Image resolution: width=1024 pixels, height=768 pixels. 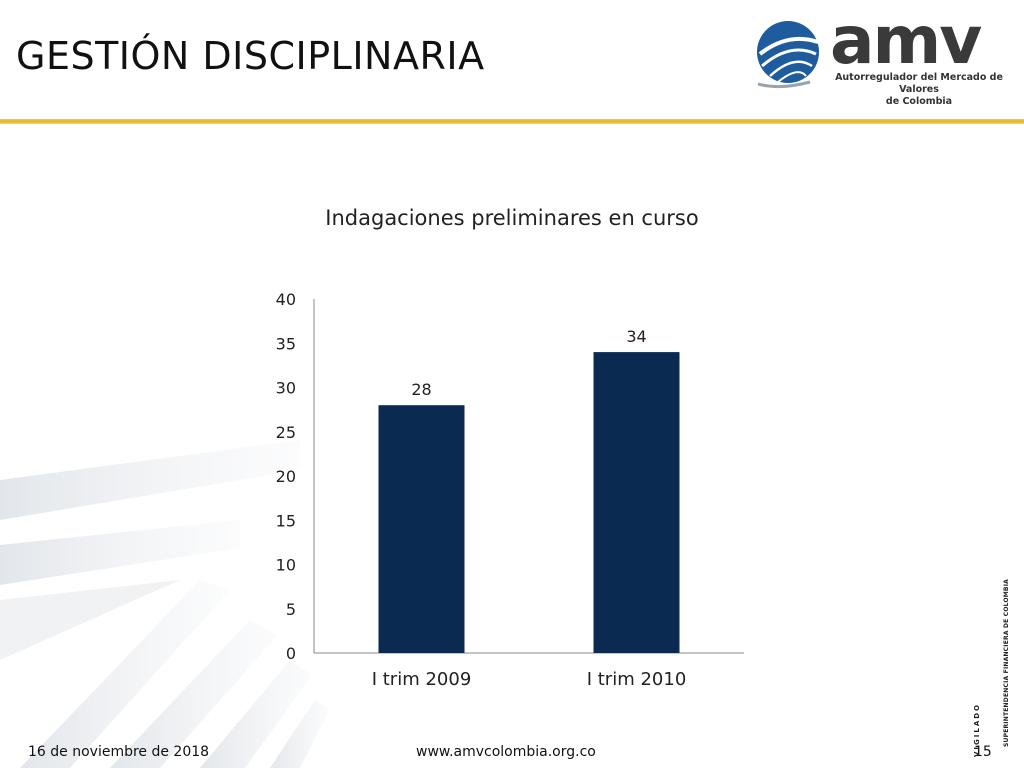 I want to click on y-tick-label: 0, so click(x=291, y=653).